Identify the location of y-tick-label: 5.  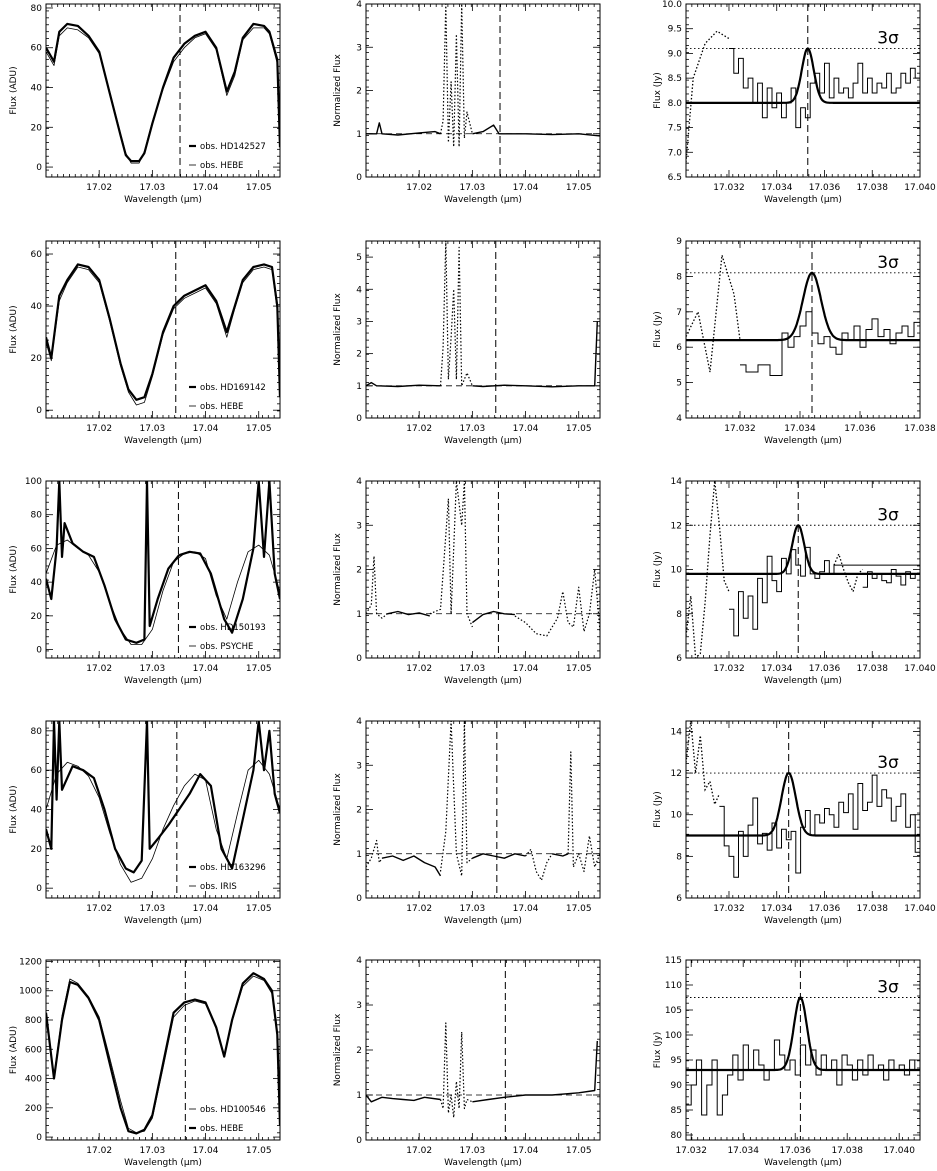
(679, 384).